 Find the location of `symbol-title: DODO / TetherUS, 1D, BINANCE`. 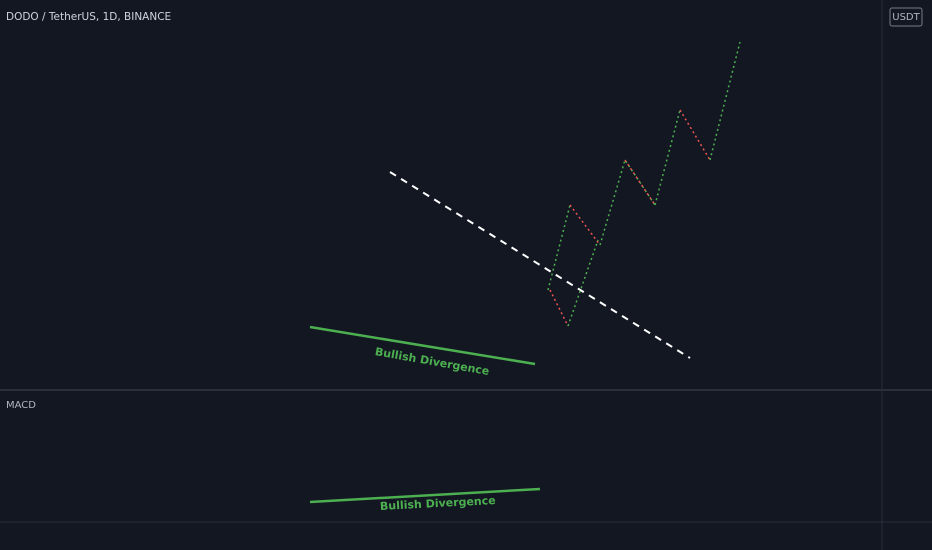

symbol-title: DODO / TetherUS, 1D, BINANCE is located at coordinates (88, 17).